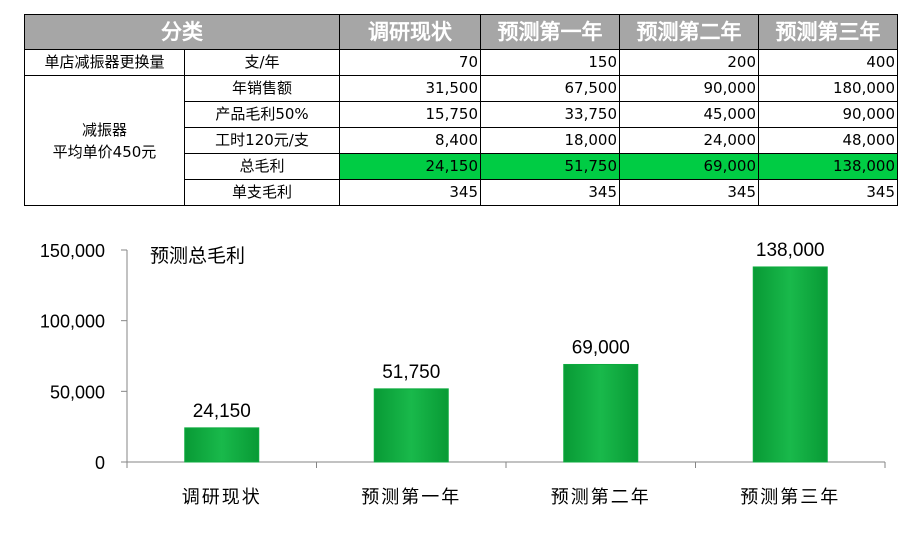 The width and height of the screenshot is (917, 544). I want to click on cell-value: 69,000, so click(689, 166).